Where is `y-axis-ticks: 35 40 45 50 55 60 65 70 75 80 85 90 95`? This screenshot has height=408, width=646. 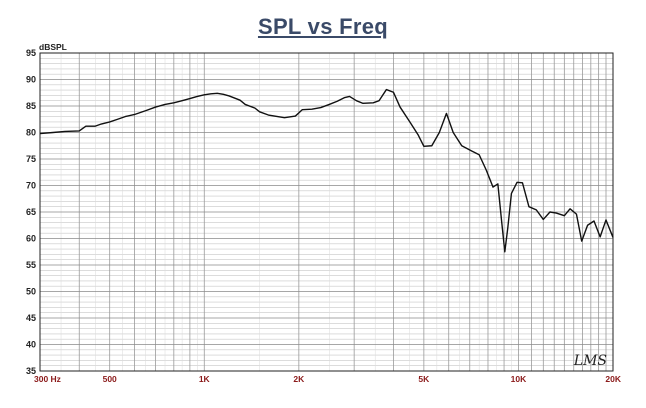
y-axis-ticks: 35 40 45 50 55 60 65 70 75 80 85 90 95 is located at coordinates (31, 212).